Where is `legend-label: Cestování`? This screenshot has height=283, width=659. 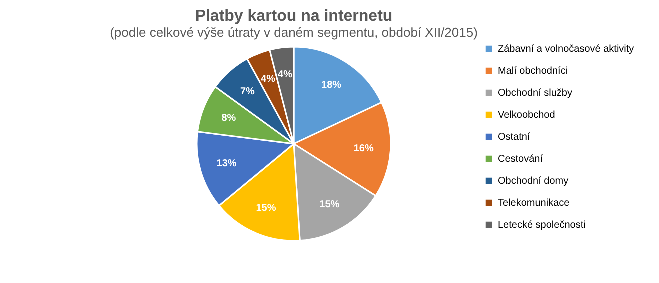
legend-label: Cestování is located at coordinates (521, 159).